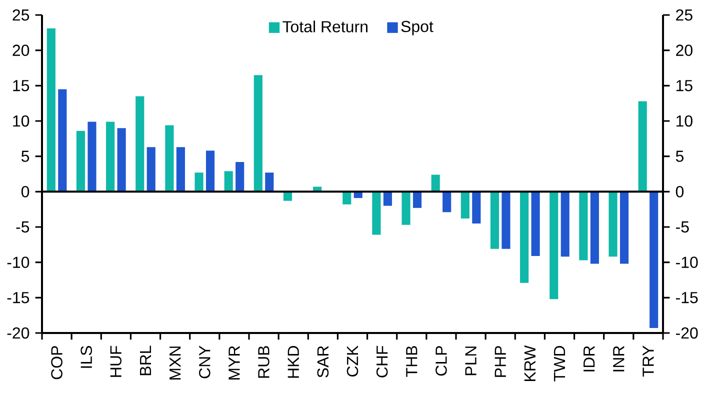 The height and width of the screenshot is (404, 722). I want to click on x-tick-label: PHP, so click(500, 361).